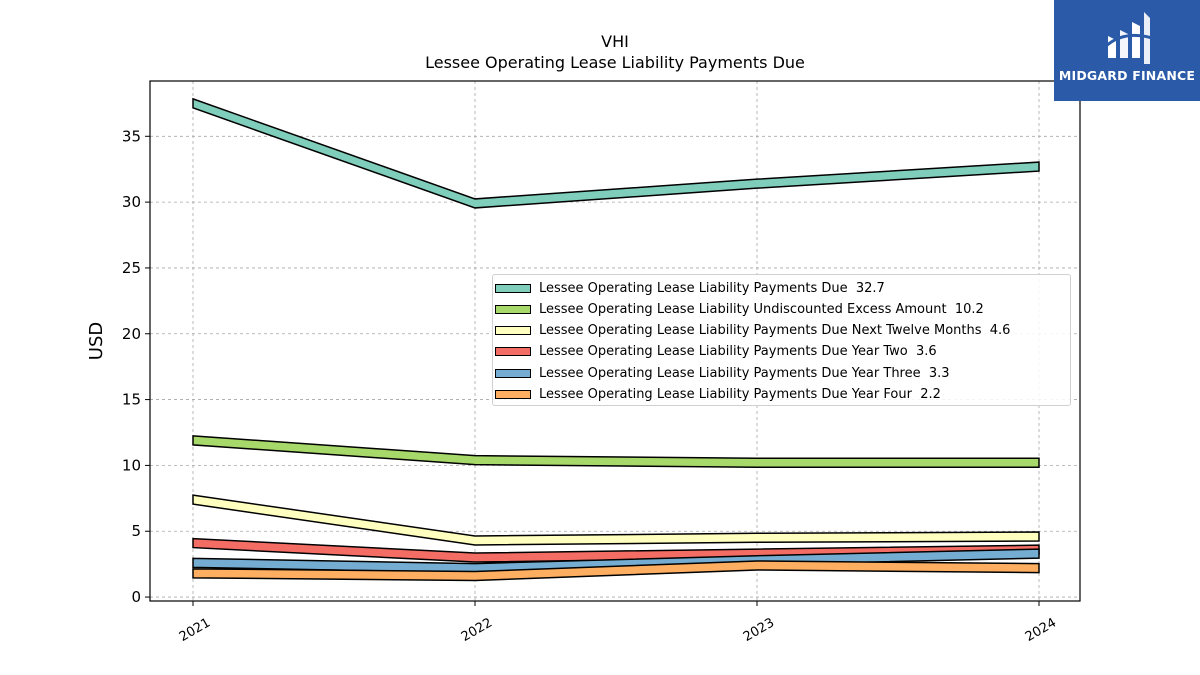 This screenshot has height=675, width=1200. What do you see at coordinates (136, 597) in the screenshot?
I see `y-tick-label: 0` at bounding box center [136, 597].